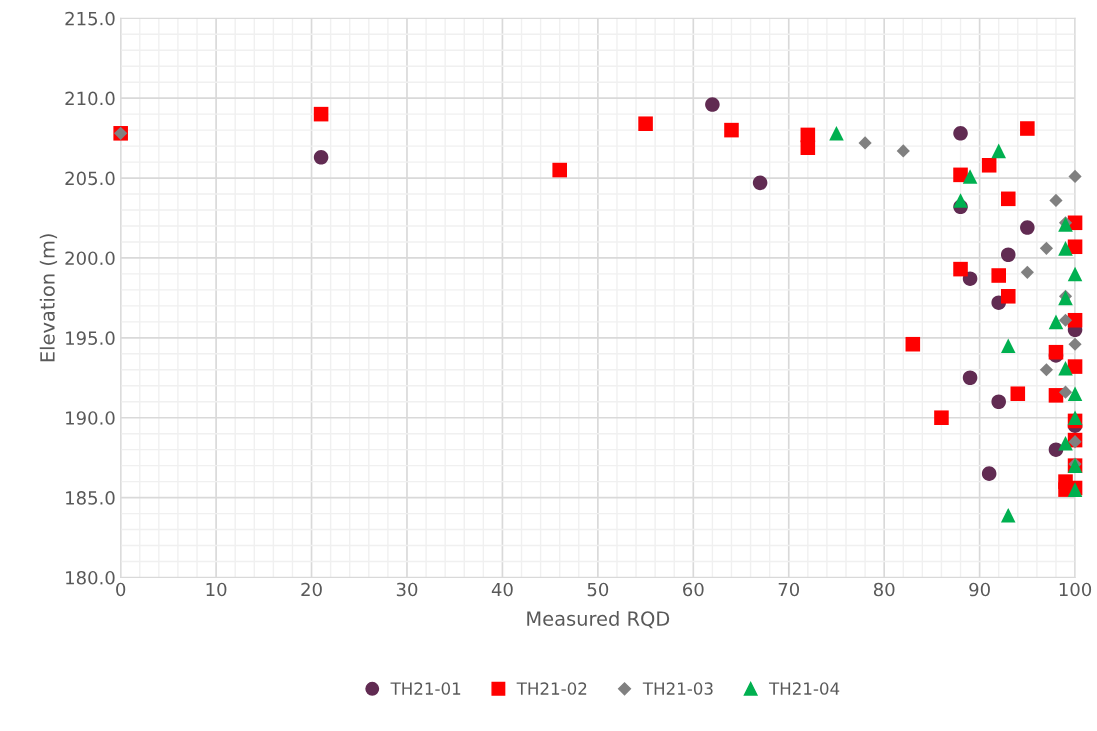 The width and height of the screenshot is (1097, 731). Describe the element at coordinates (311, 589) in the screenshot. I see `x-tick-label: 20` at that location.